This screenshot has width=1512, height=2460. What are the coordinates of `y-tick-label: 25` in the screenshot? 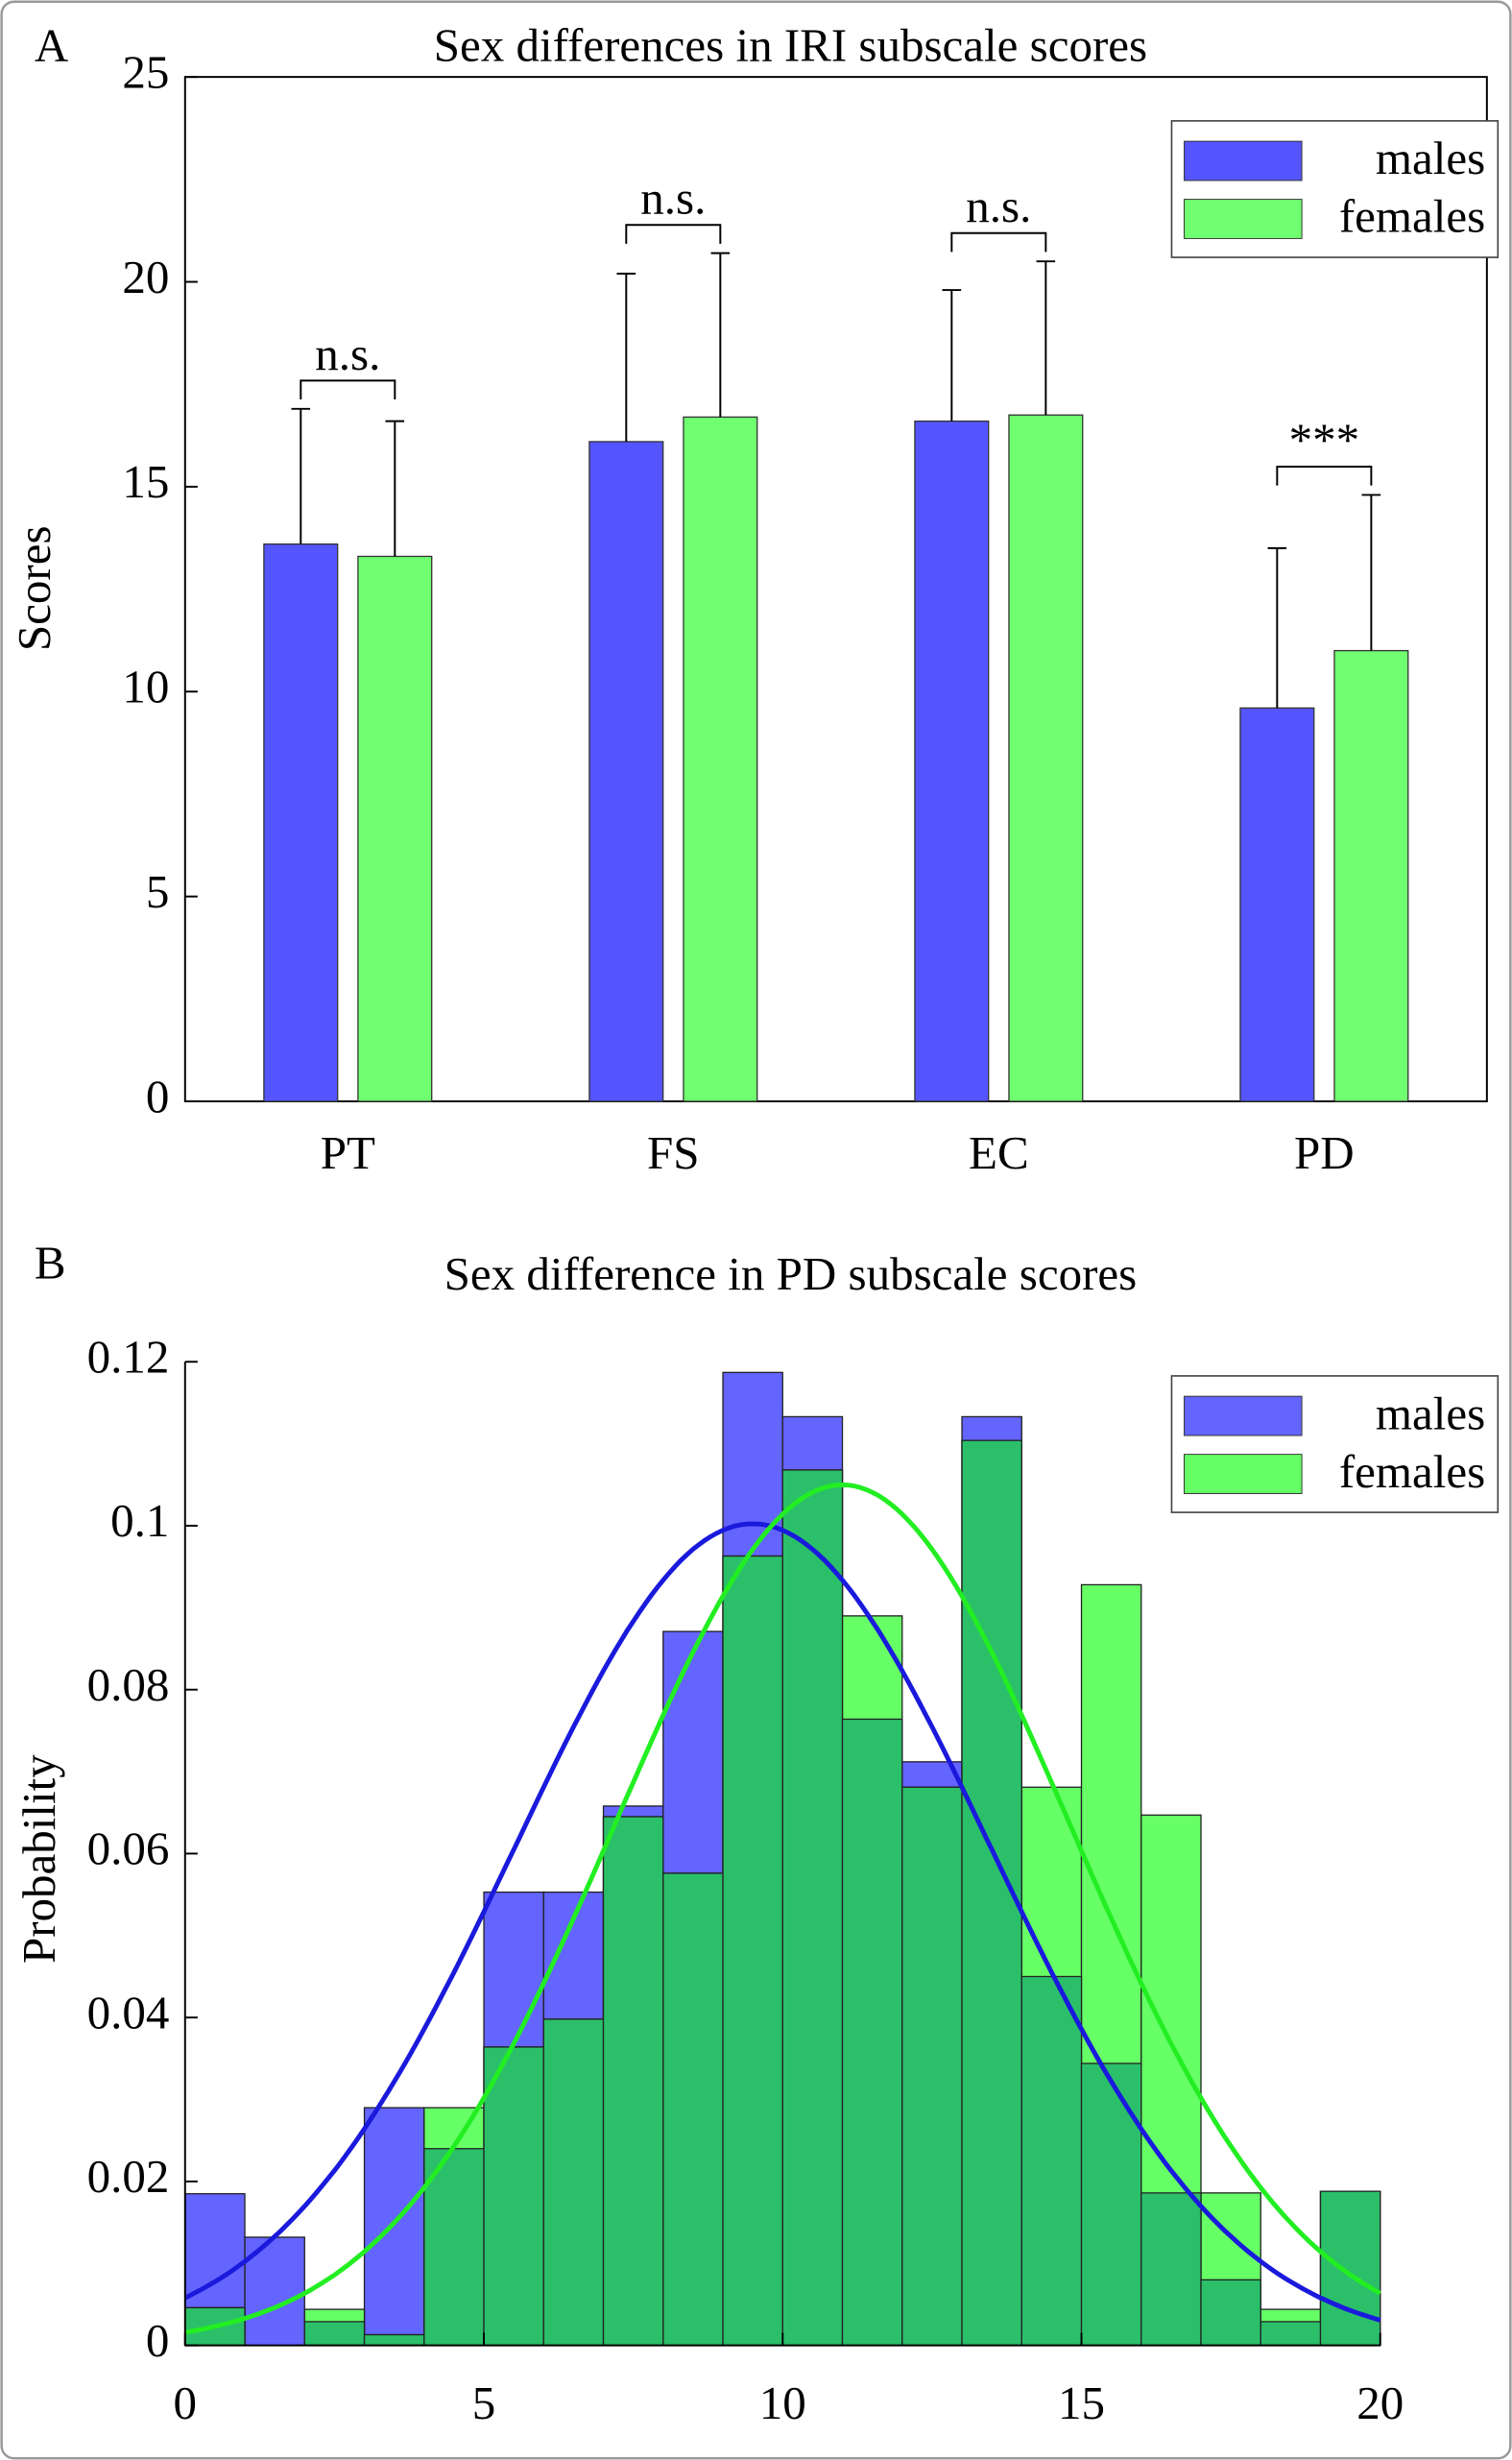 It's located at (145, 71).